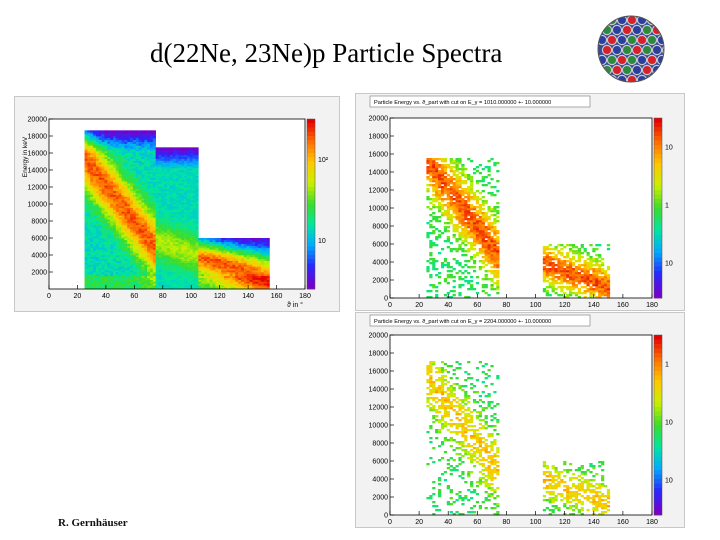 The height and width of the screenshot is (540, 720). I want to click on logo-cell, so click(617, 50).